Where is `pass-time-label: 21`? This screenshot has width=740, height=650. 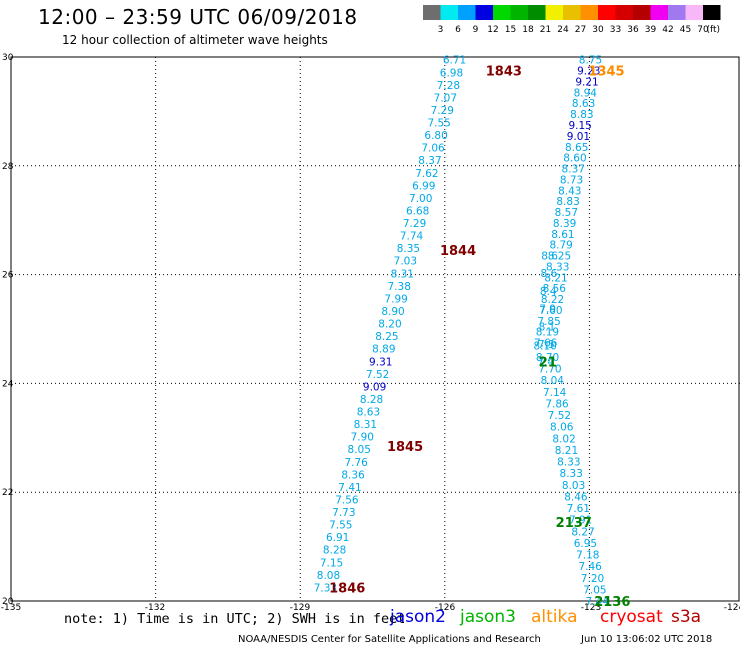
pass-time-label: 21 is located at coordinates (548, 363).